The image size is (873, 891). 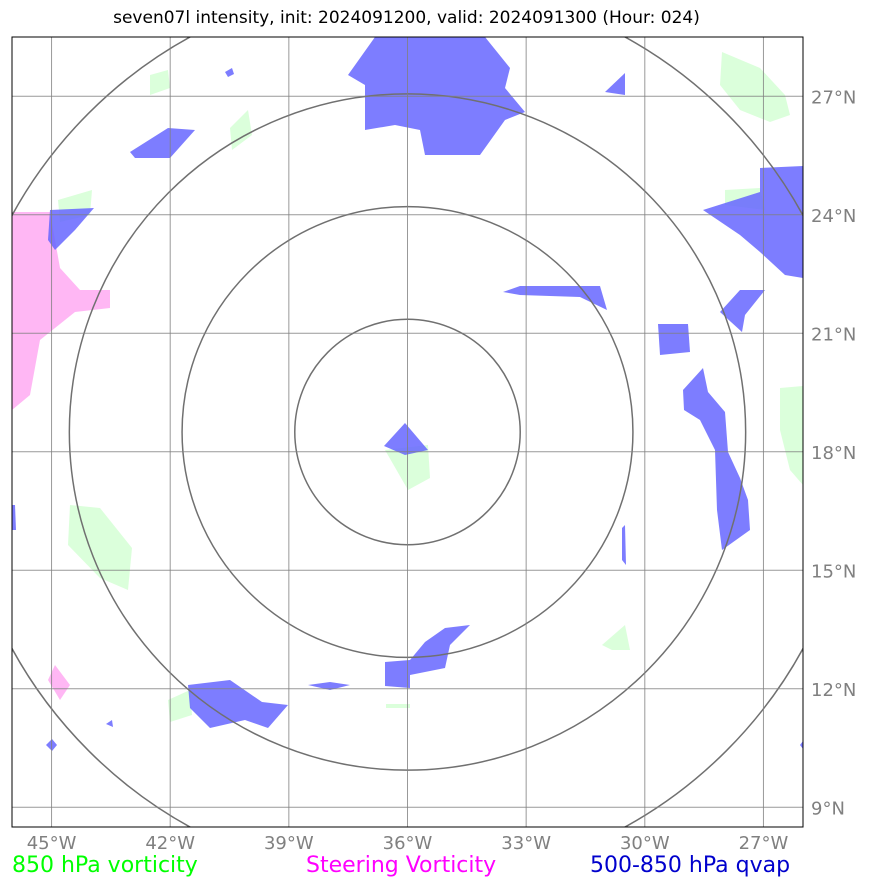 What do you see at coordinates (61, 456) in the screenshot?
I see `steering-vorticity-layer` at bounding box center [61, 456].